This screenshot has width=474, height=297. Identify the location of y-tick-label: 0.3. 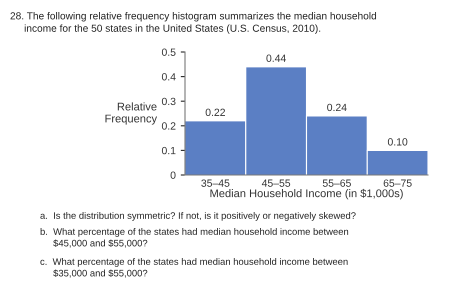
(169, 102).